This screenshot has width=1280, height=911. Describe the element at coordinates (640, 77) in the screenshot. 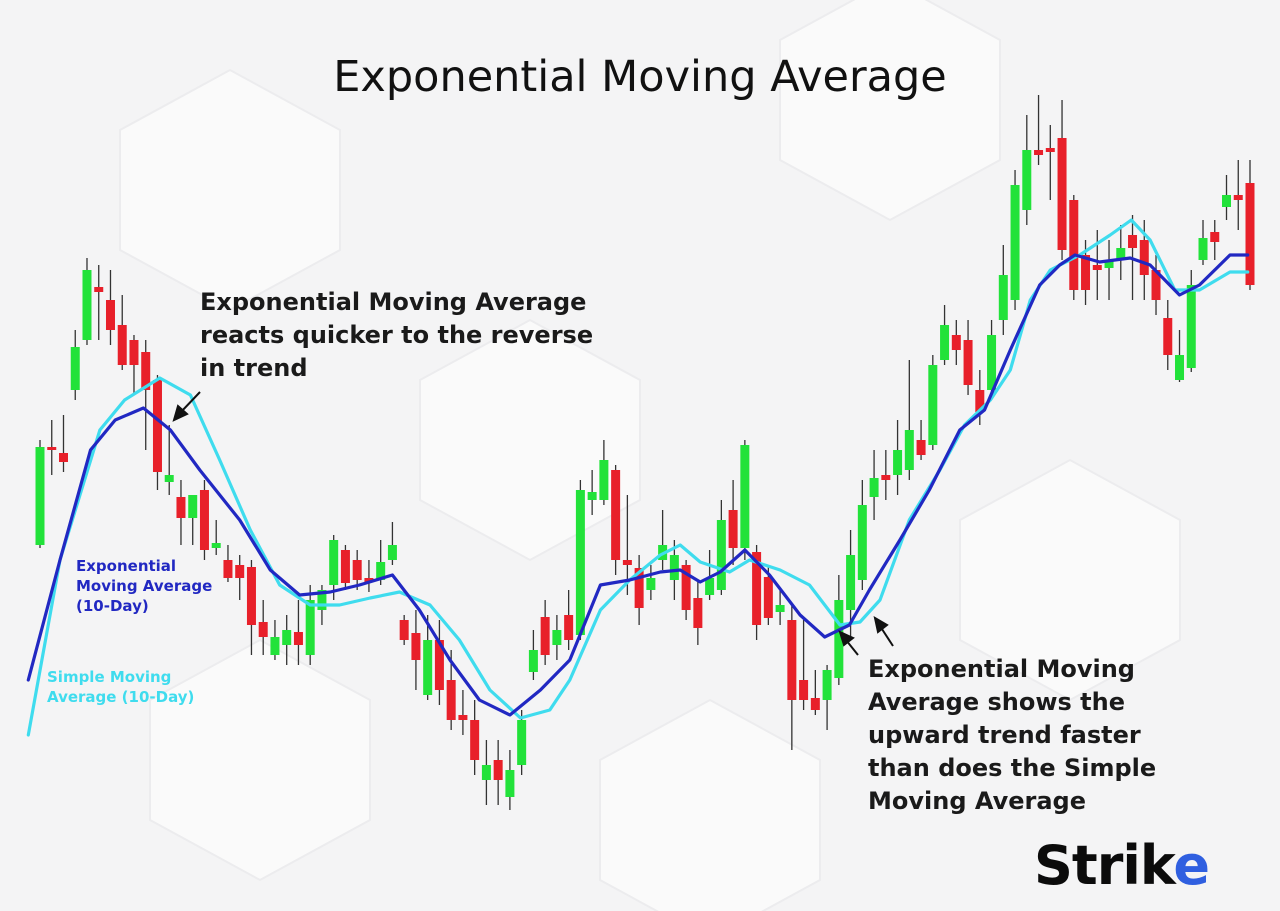

I see `chart-title: Exponential Moving Average` at that location.